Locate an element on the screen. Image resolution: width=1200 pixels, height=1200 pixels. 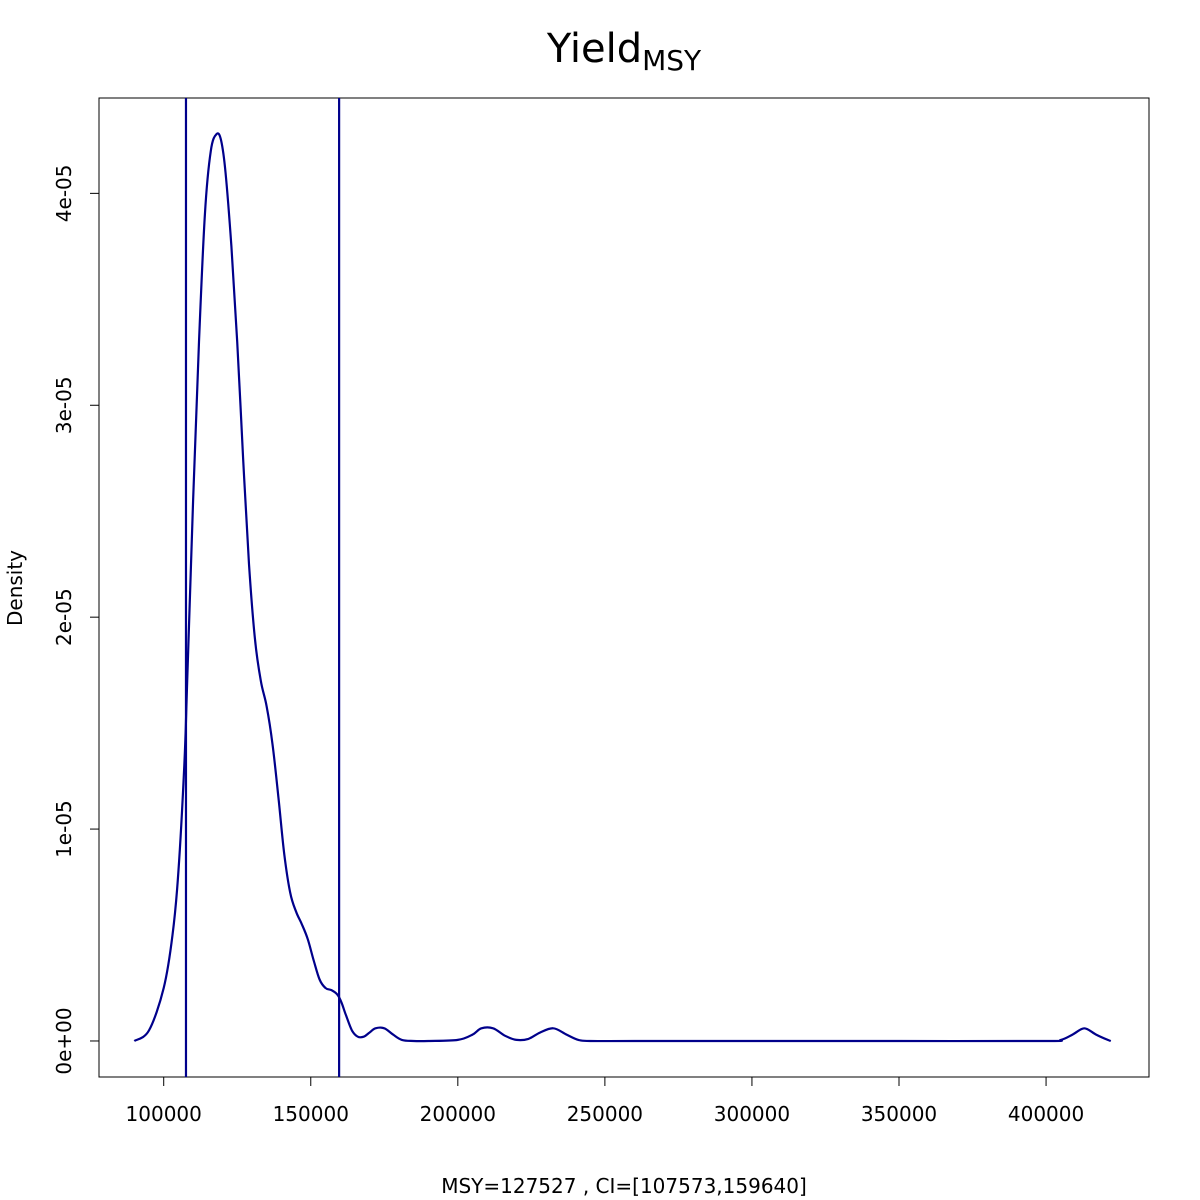
x-tick-label: 100000 is located at coordinates (164, 1114).